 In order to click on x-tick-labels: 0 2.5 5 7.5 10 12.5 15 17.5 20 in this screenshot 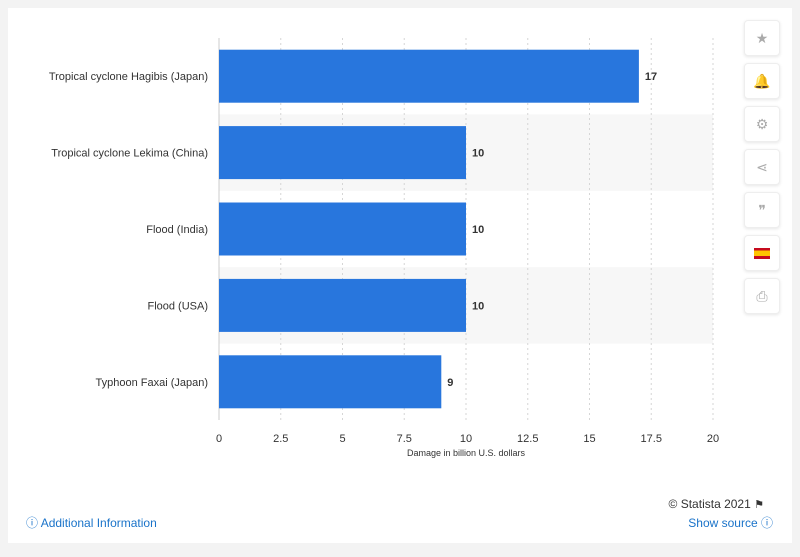, I will do `click(467, 439)`.